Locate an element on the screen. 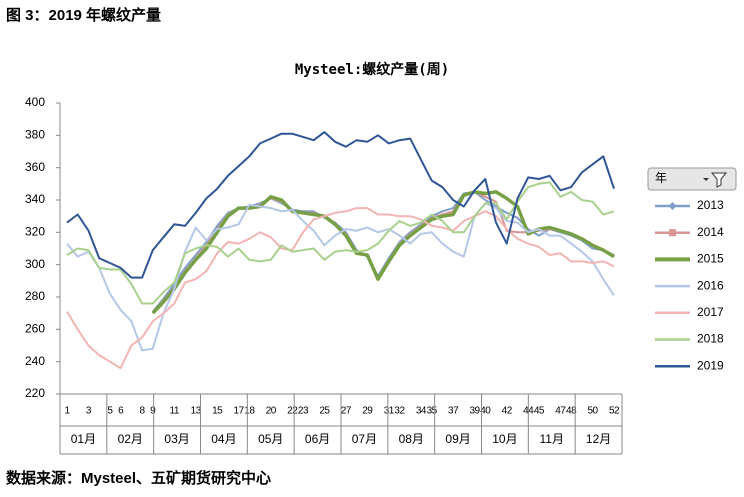 This screenshot has width=744, height=497. y-tick-label: 240 is located at coordinates (35, 361).